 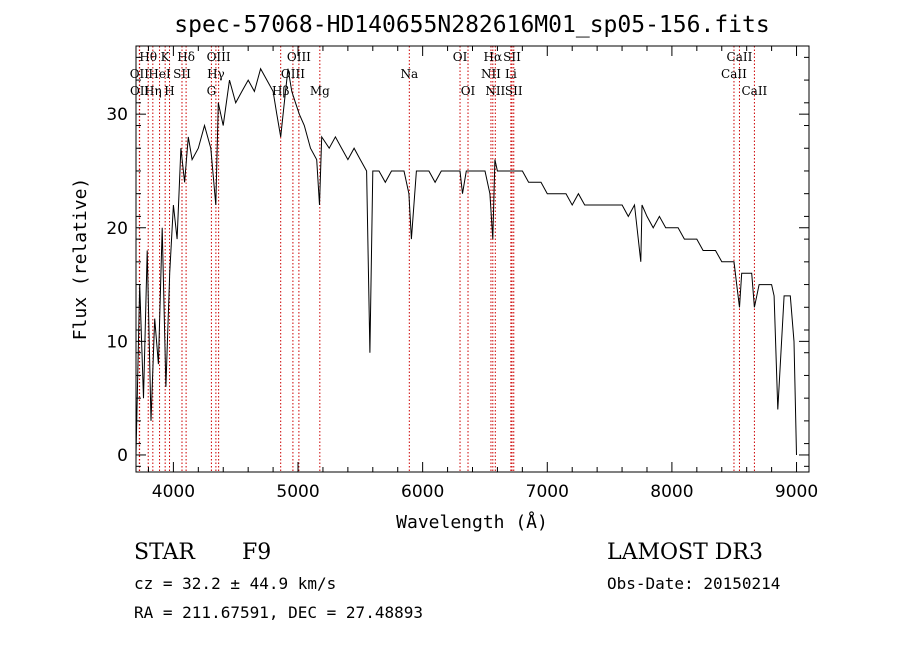 What do you see at coordinates (166, 57) in the screenshot?
I see `marker-label: K` at bounding box center [166, 57].